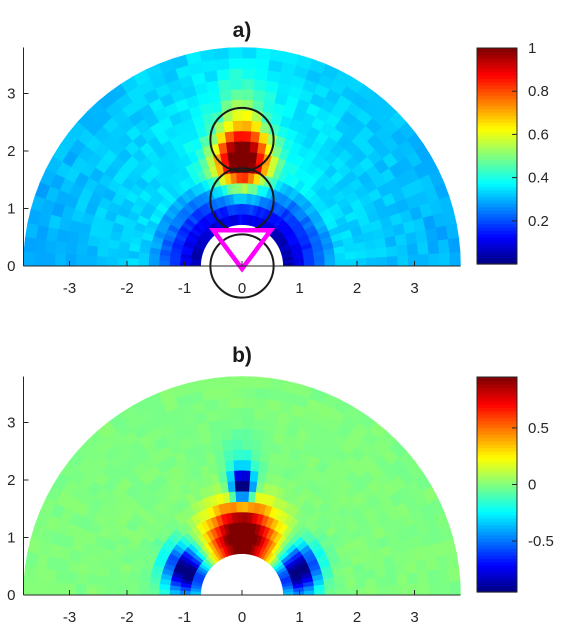  I want to click on y-tick-label: 1, so click(11, 538).